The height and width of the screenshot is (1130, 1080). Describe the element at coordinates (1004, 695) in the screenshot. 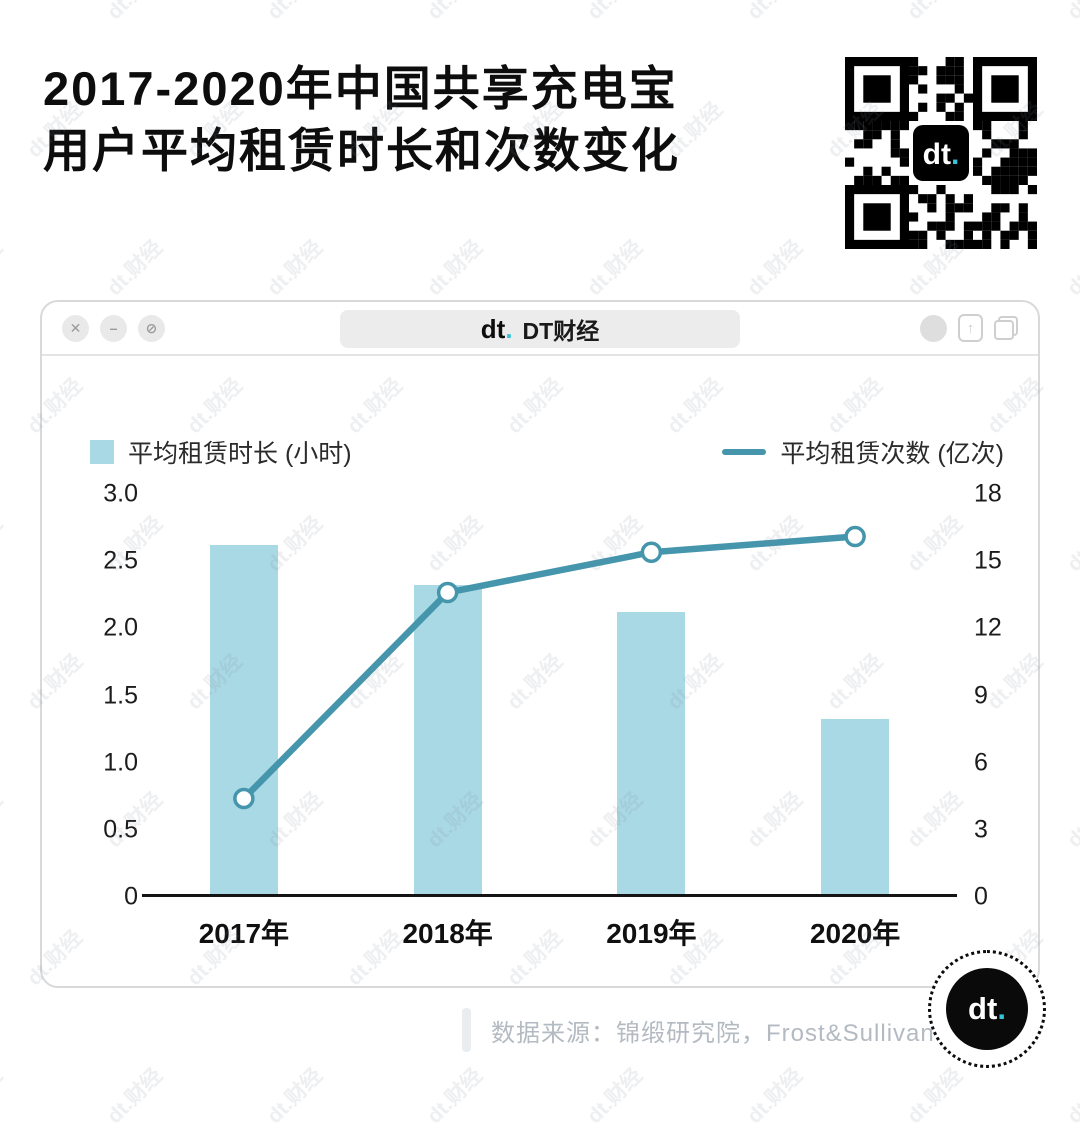

I see `right-axis: 18 15 12 9 6 3 0` at that location.